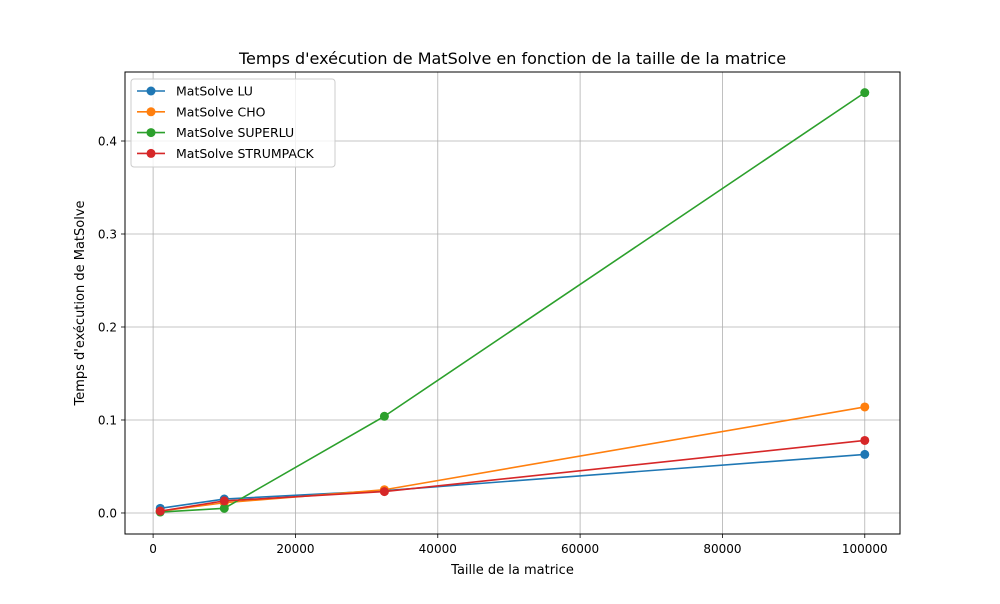  I want to click on legend-entry: MatSolve CHO, so click(201, 111).